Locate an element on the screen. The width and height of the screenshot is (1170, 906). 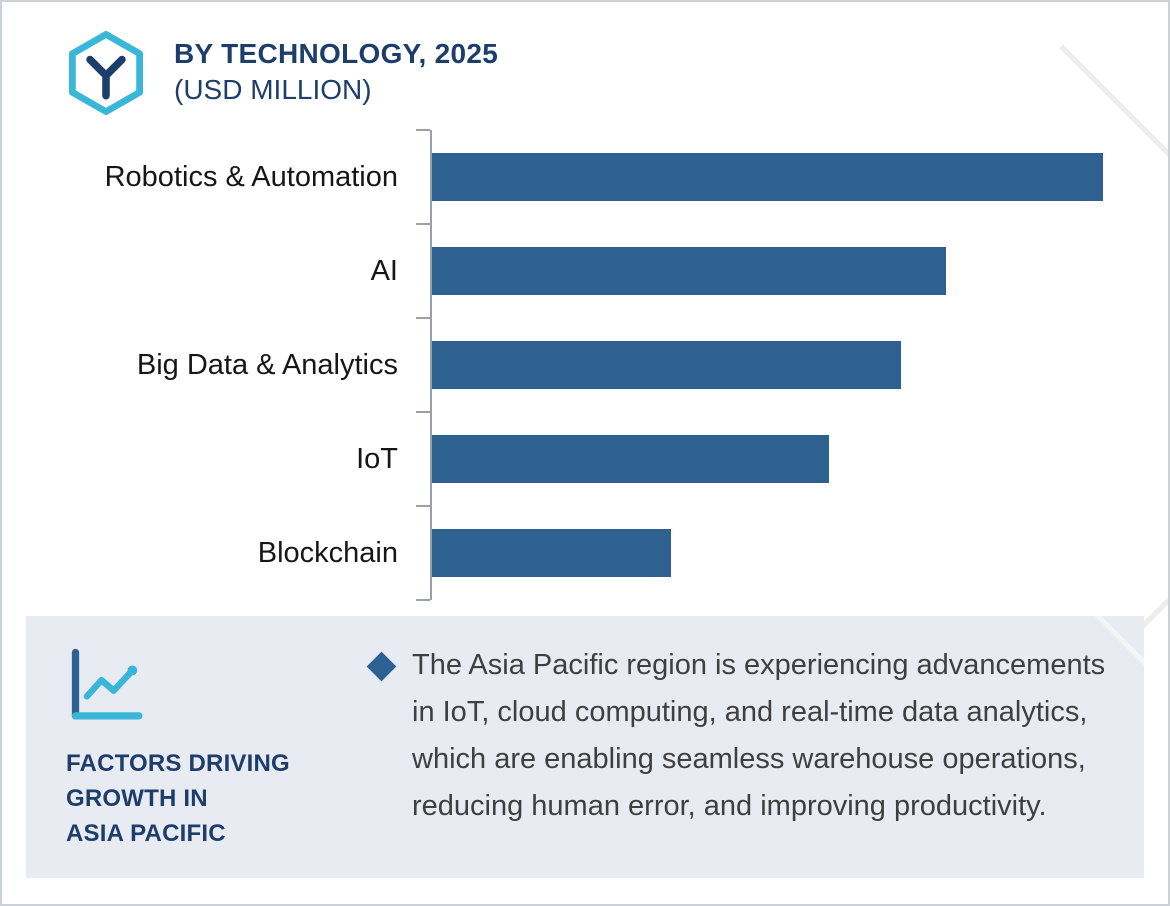
chart-row: AI is located at coordinates (585, 270).